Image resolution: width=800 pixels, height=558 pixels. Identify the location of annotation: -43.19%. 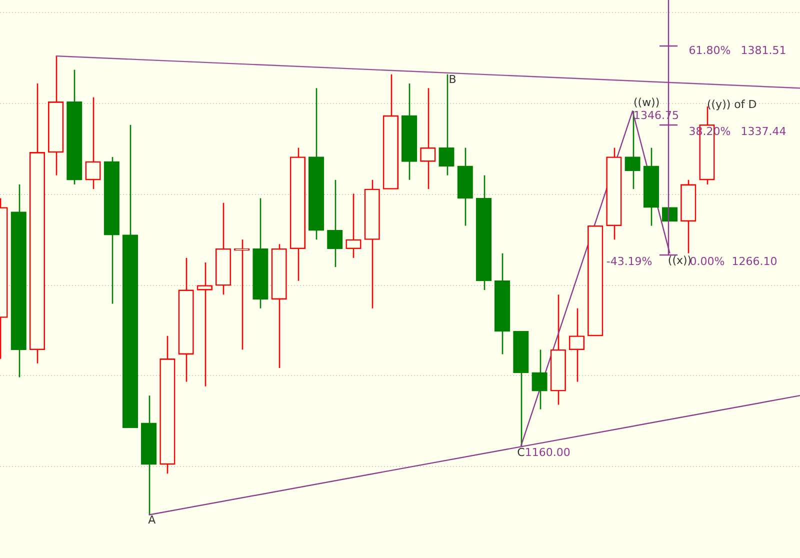
(629, 261).